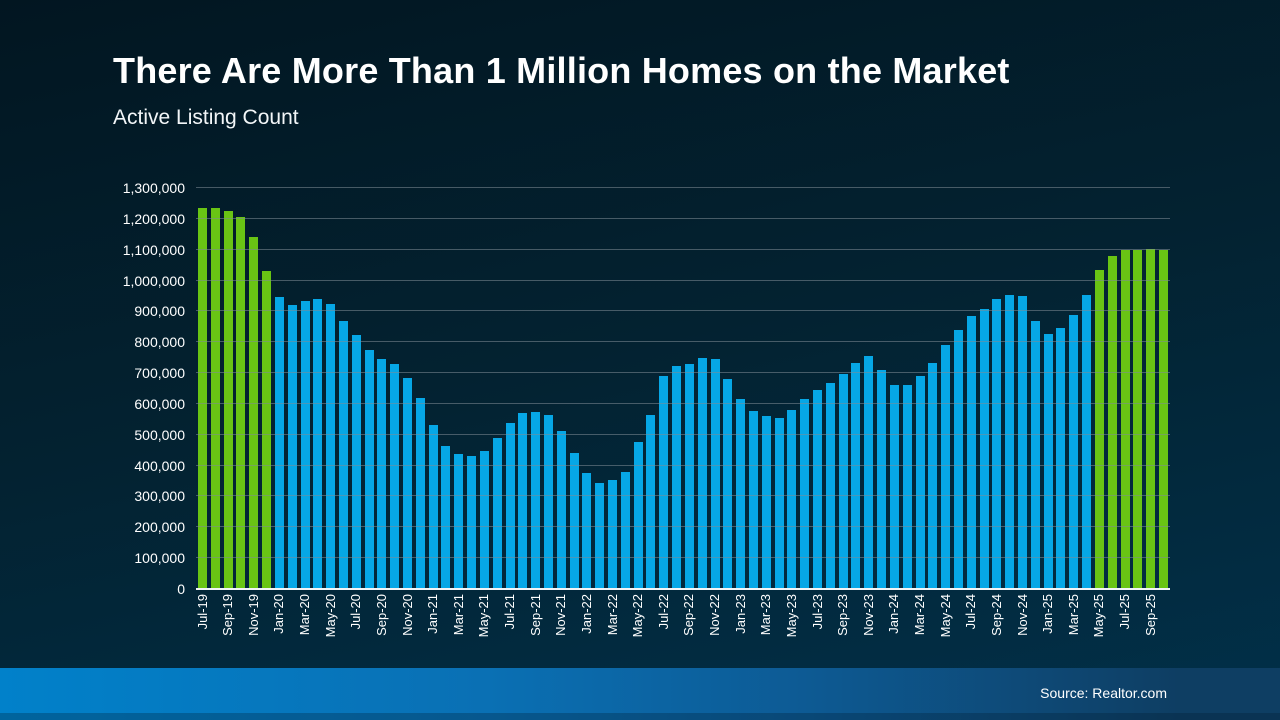 The height and width of the screenshot is (720, 1280). Describe the element at coordinates (279, 614) in the screenshot. I see `x-tick-label: Jan-20` at that location.